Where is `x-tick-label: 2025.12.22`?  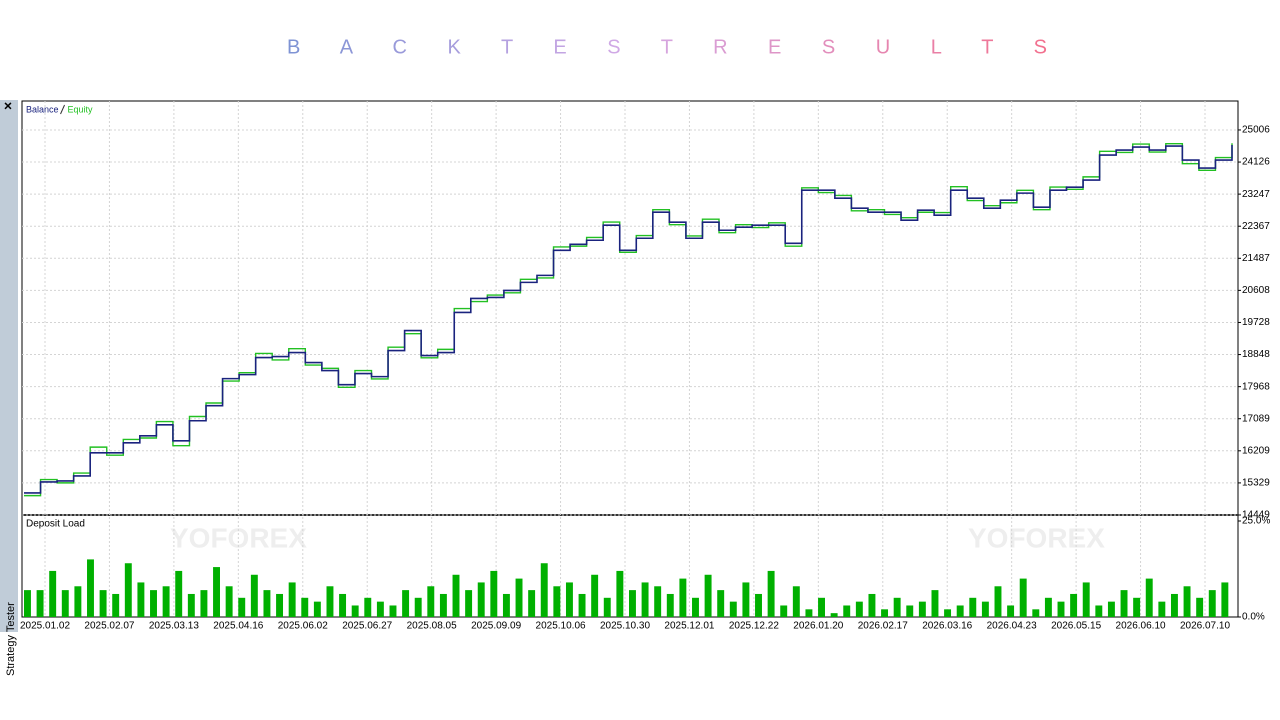
x-tick-label: 2025.12.22 is located at coordinates (754, 626).